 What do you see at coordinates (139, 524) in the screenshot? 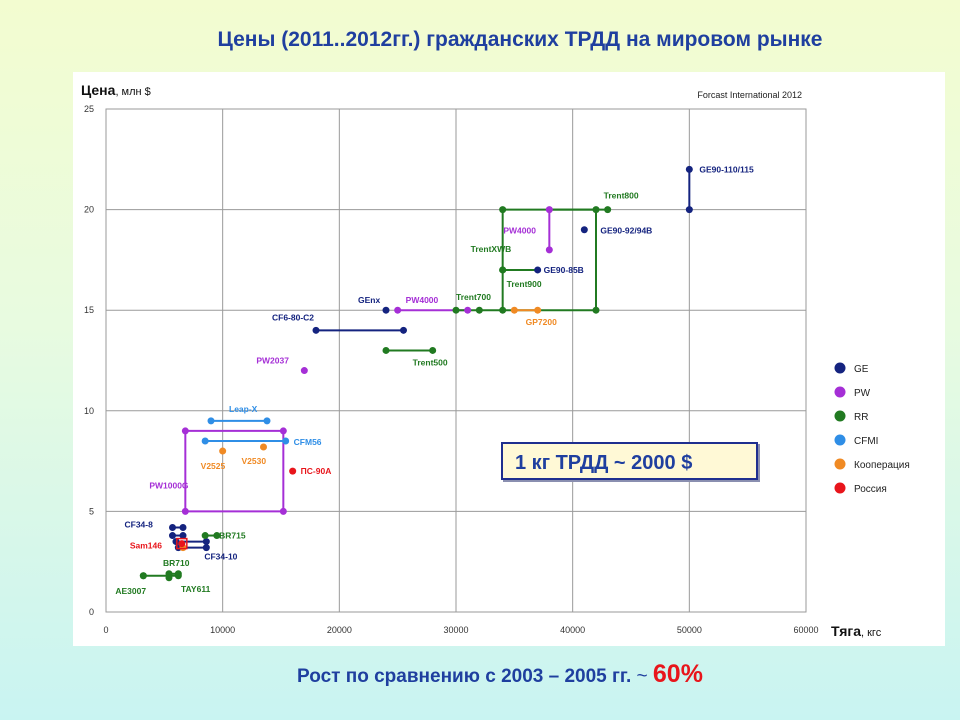
I see `point-label: CF34-8` at bounding box center [139, 524].